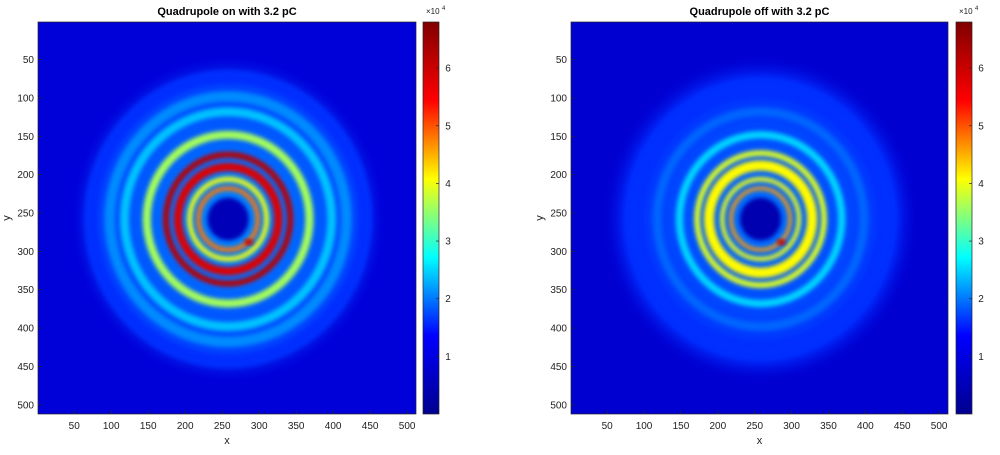 This screenshot has height=455, width=1000. What do you see at coordinates (226, 12) in the screenshot?
I see `left-chart-title: Quadrupole on with 3.2 pC` at bounding box center [226, 12].